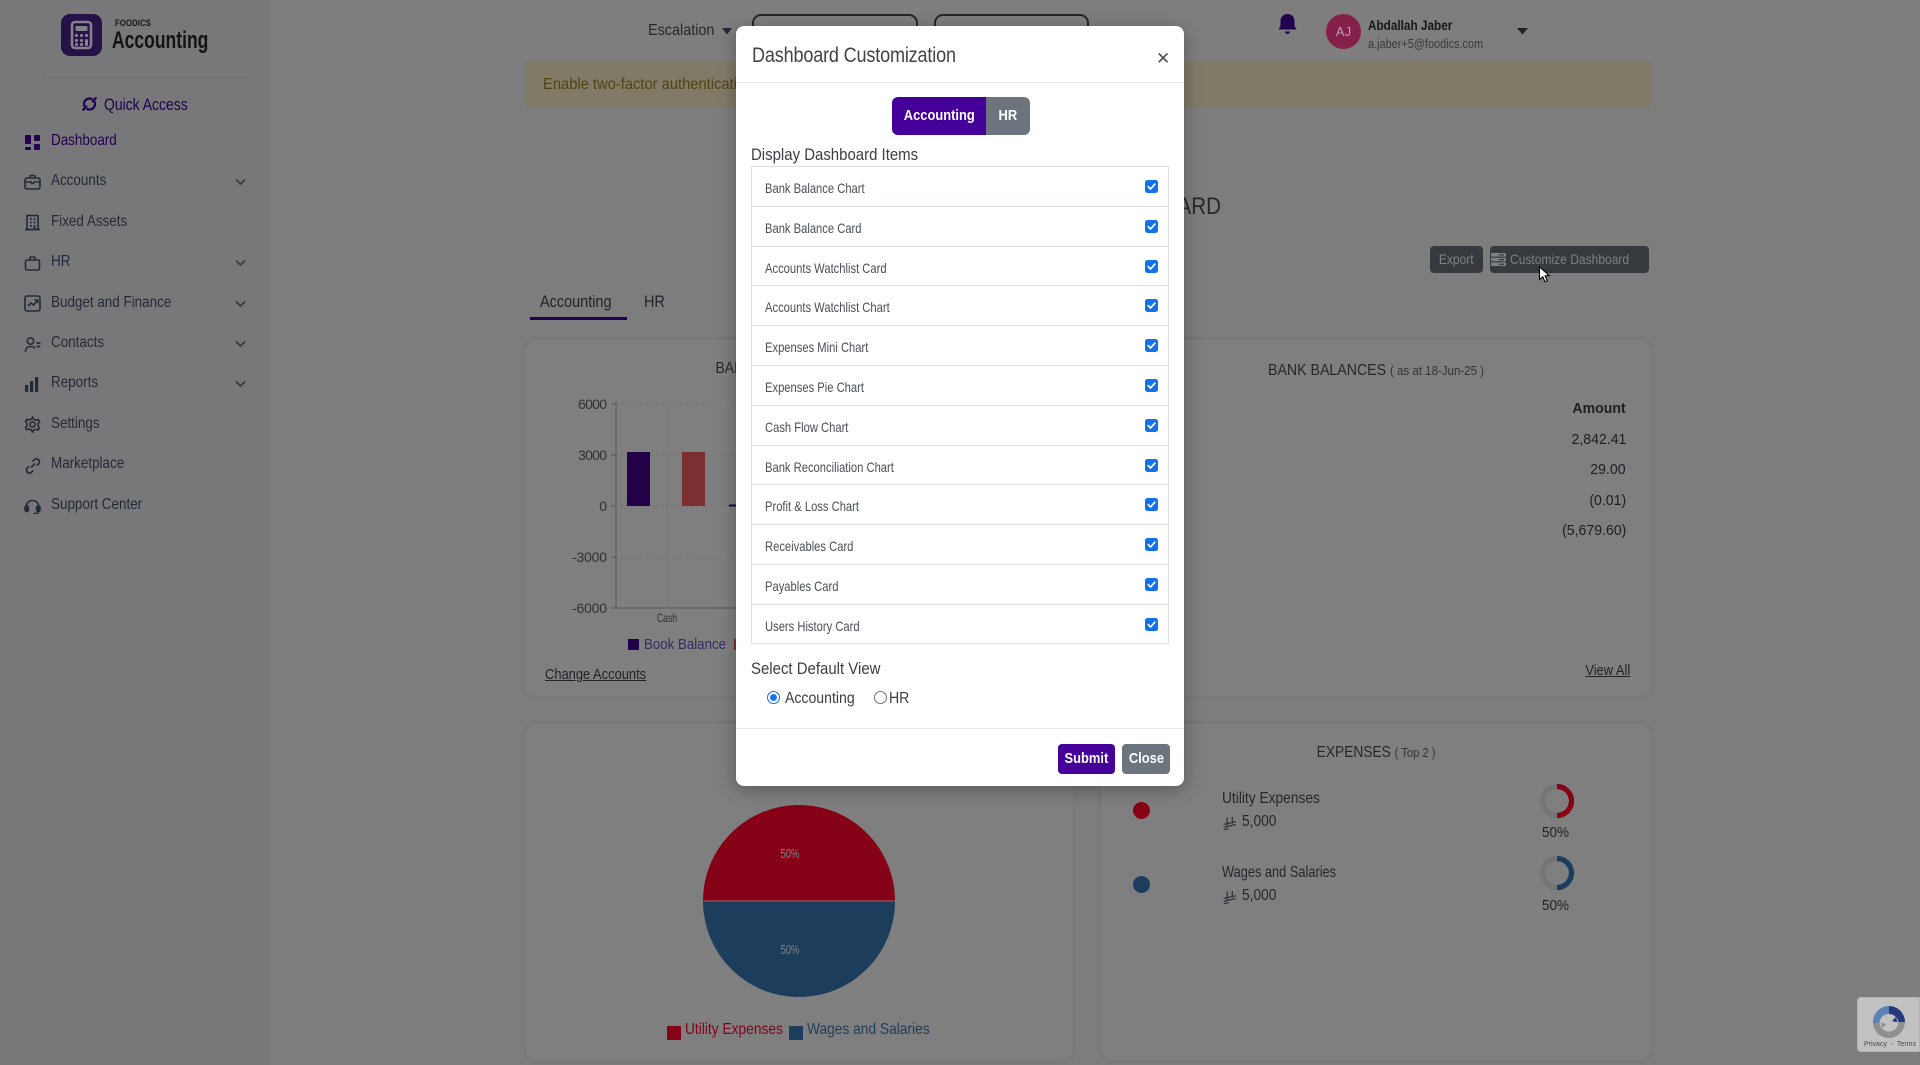 This screenshot has height=1065, width=1920. I want to click on svg-text: -6000, so click(589, 608).